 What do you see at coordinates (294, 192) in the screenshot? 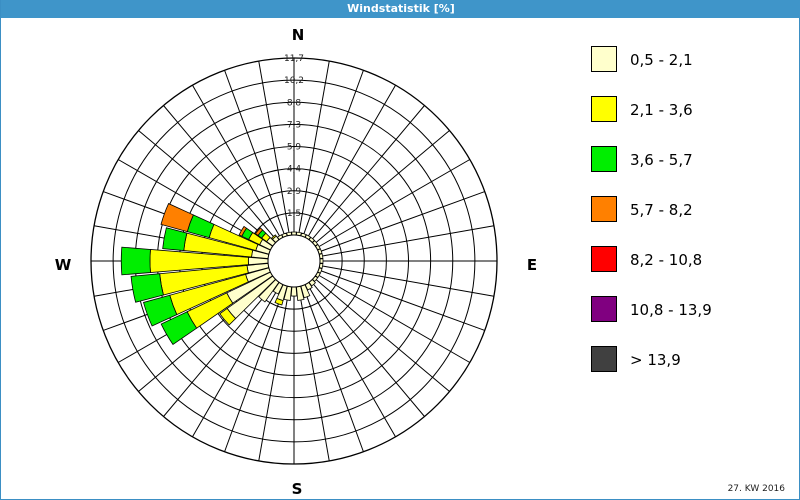
I see `ring-label: 2,9` at bounding box center [294, 192].